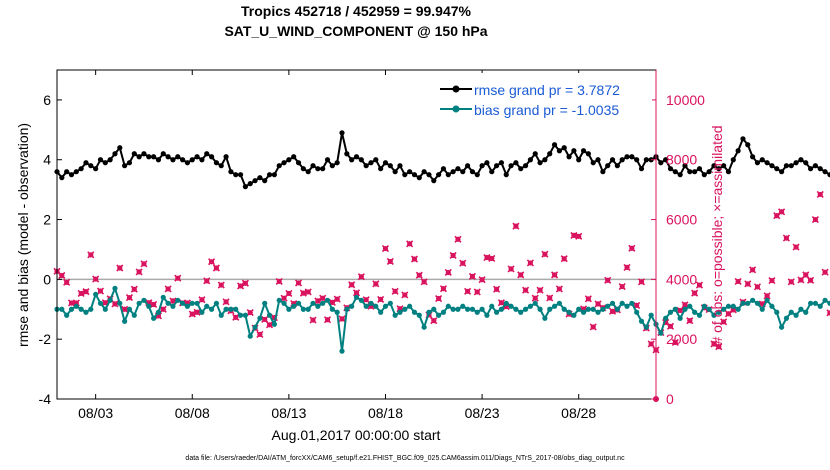 The height and width of the screenshot is (470, 830). What do you see at coordinates (47, 220) in the screenshot?
I see `left-y-tick-label: 2` at bounding box center [47, 220].